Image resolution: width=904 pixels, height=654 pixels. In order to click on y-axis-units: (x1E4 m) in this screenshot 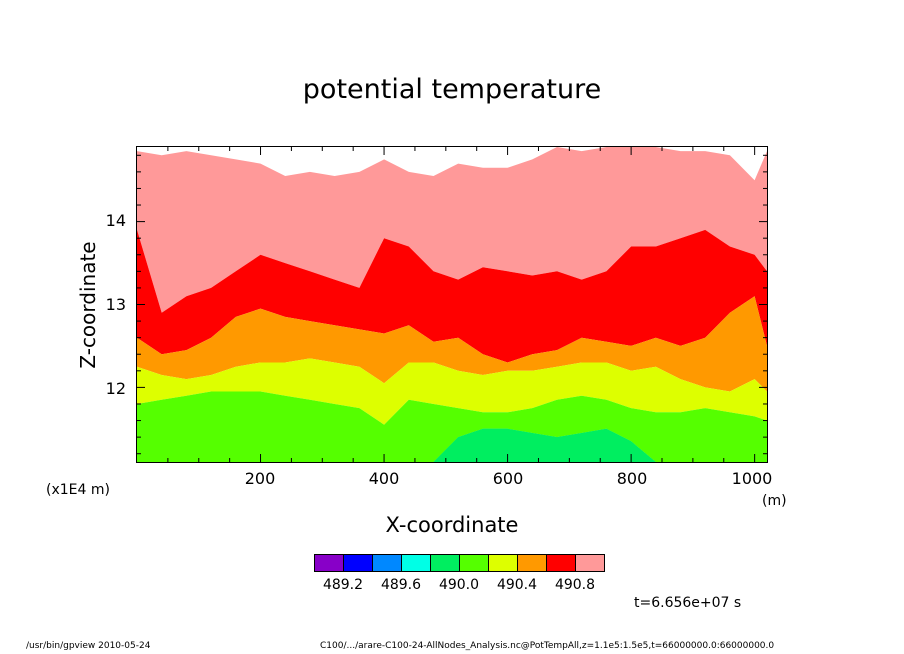, I will do `click(78, 490)`.